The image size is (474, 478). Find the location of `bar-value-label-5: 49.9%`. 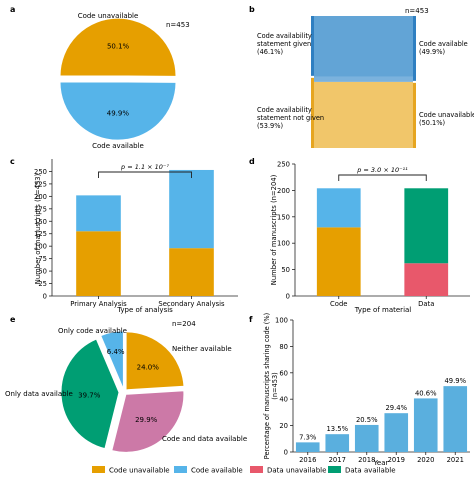

bar-value-label-5: 49.9% is located at coordinates (455, 381).